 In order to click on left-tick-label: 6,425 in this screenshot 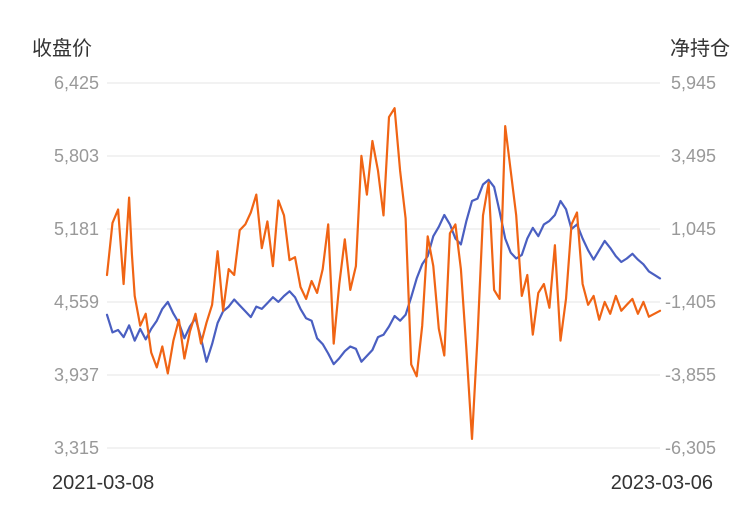, I will do `click(76, 83)`.